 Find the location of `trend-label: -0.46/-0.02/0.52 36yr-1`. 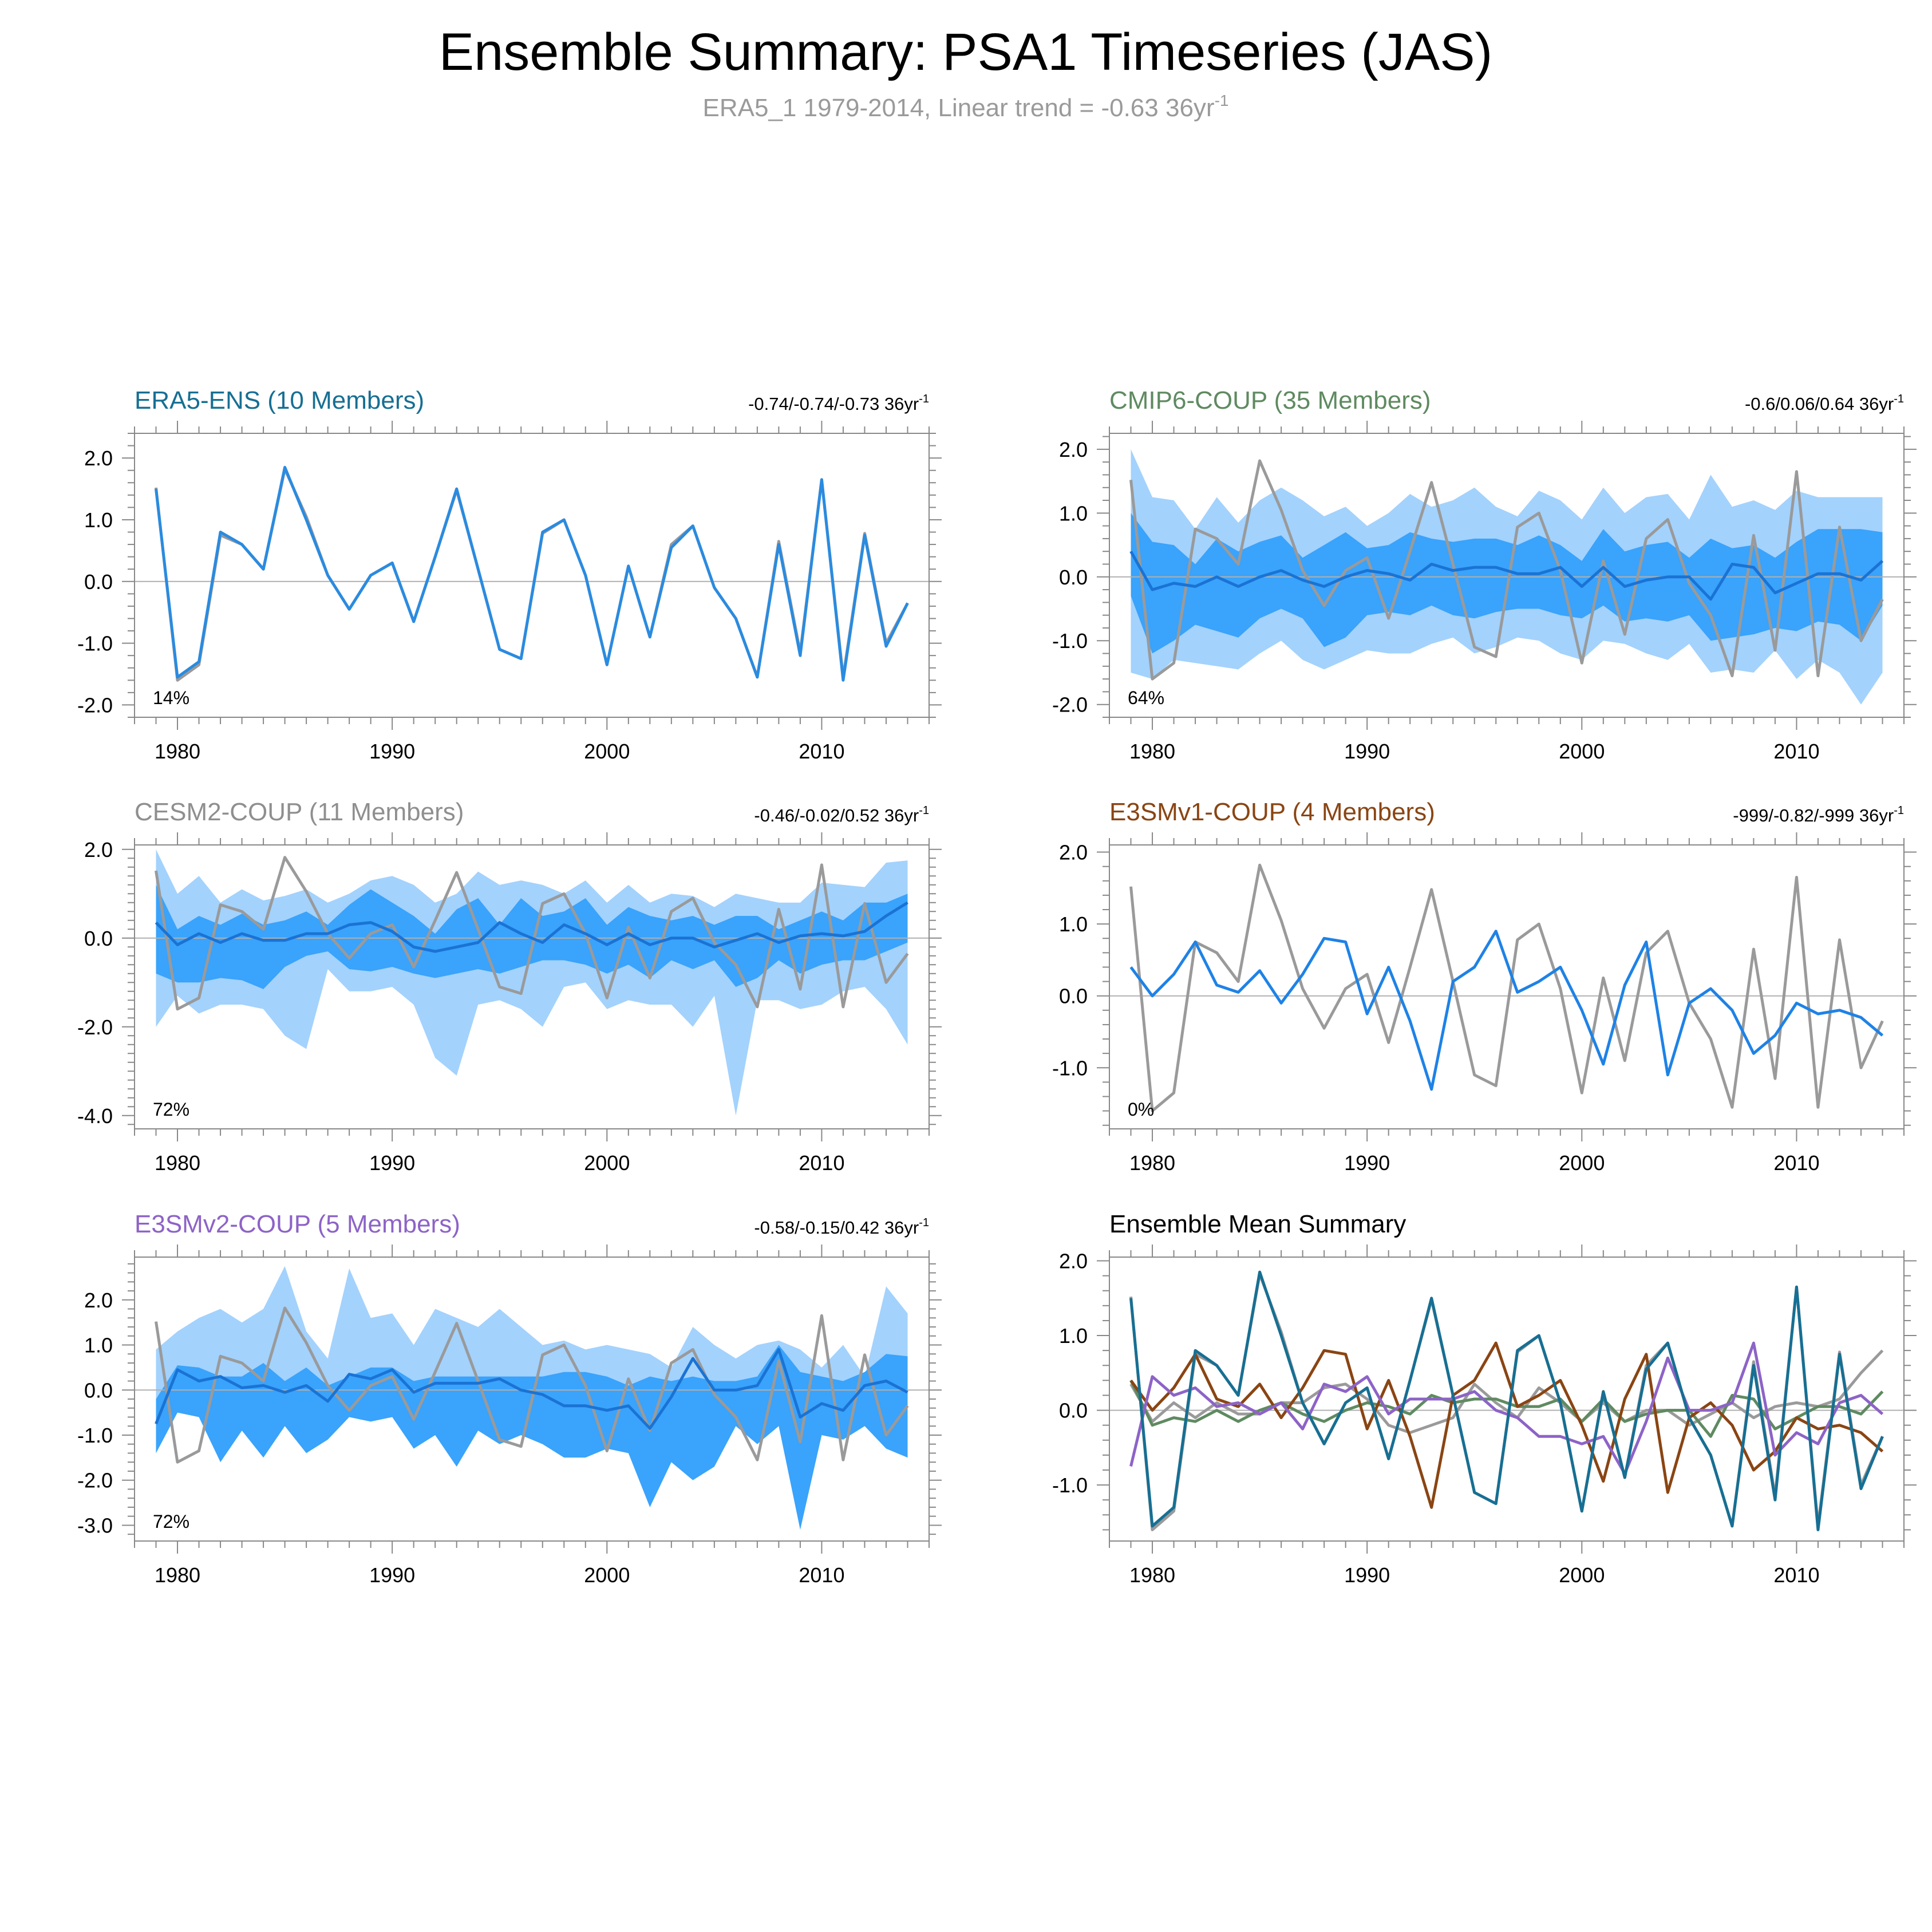

trend-label: -0.46/-0.02/0.52 36yr-1 is located at coordinates (841, 814).